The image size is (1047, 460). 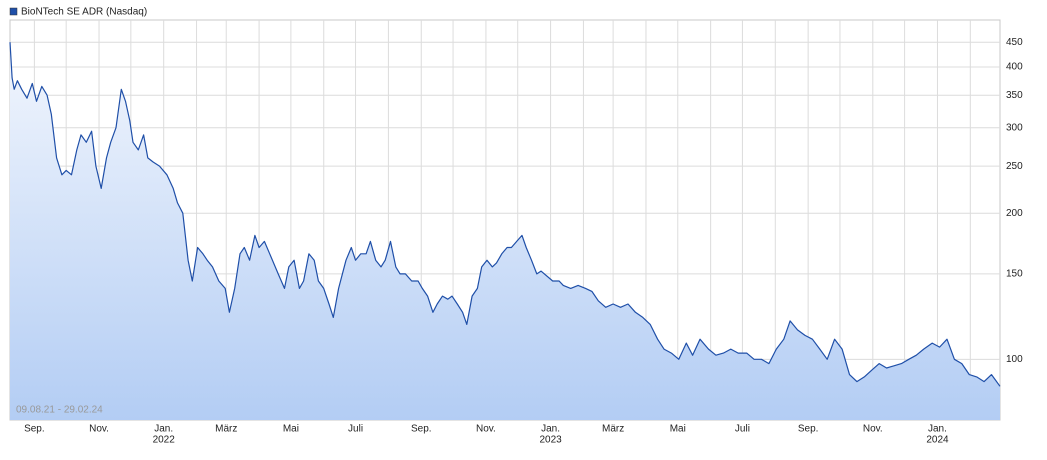 What do you see at coordinates (1014, 213) in the screenshot?
I see `y-tick-label: 200` at bounding box center [1014, 213].